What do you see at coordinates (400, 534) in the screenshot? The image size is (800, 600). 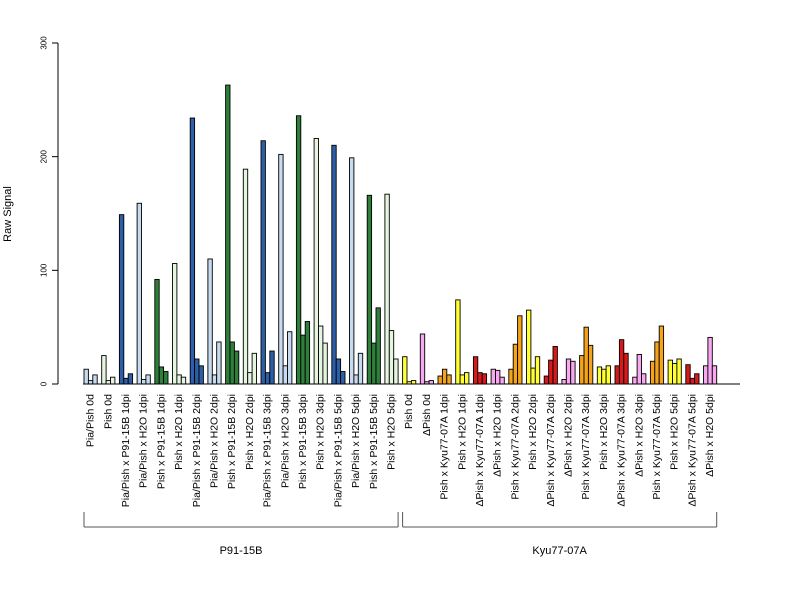 I see `group-brackets: P91-15B Kyu77-07A` at bounding box center [400, 534].